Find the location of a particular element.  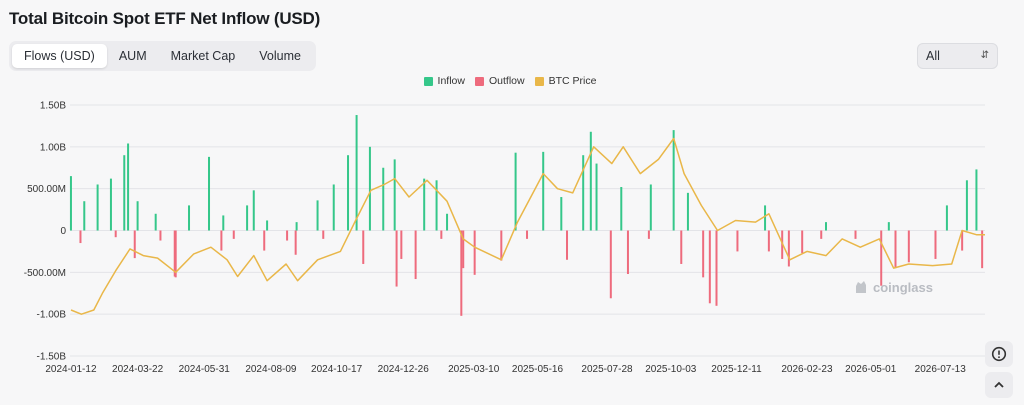

chevron-up-icon is located at coordinates (999, 384).